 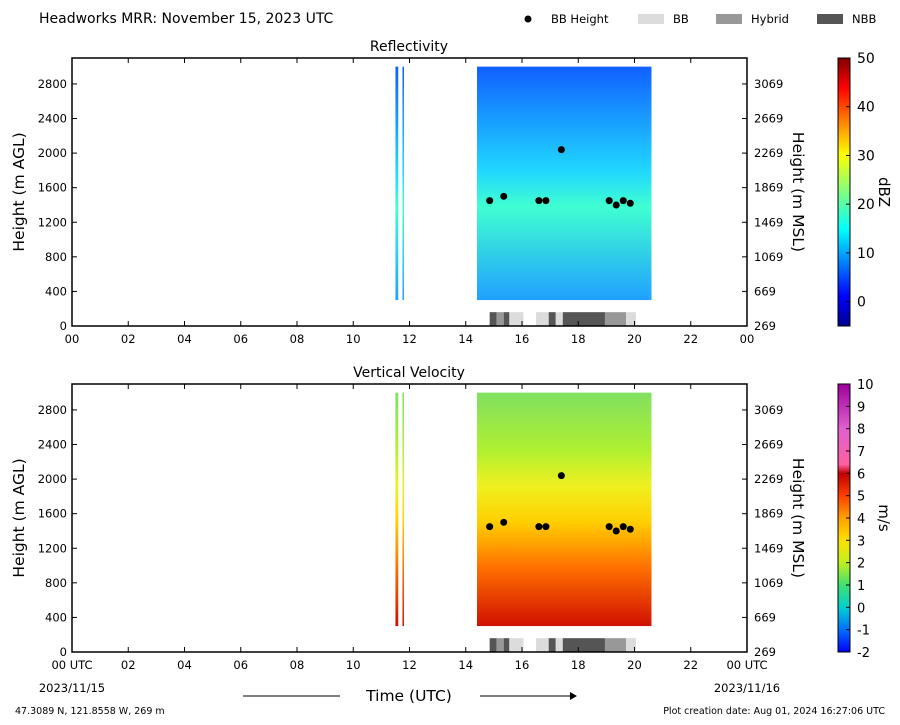 I want to click on velocity-colorbar-tick-label: 2, so click(x=861, y=564).